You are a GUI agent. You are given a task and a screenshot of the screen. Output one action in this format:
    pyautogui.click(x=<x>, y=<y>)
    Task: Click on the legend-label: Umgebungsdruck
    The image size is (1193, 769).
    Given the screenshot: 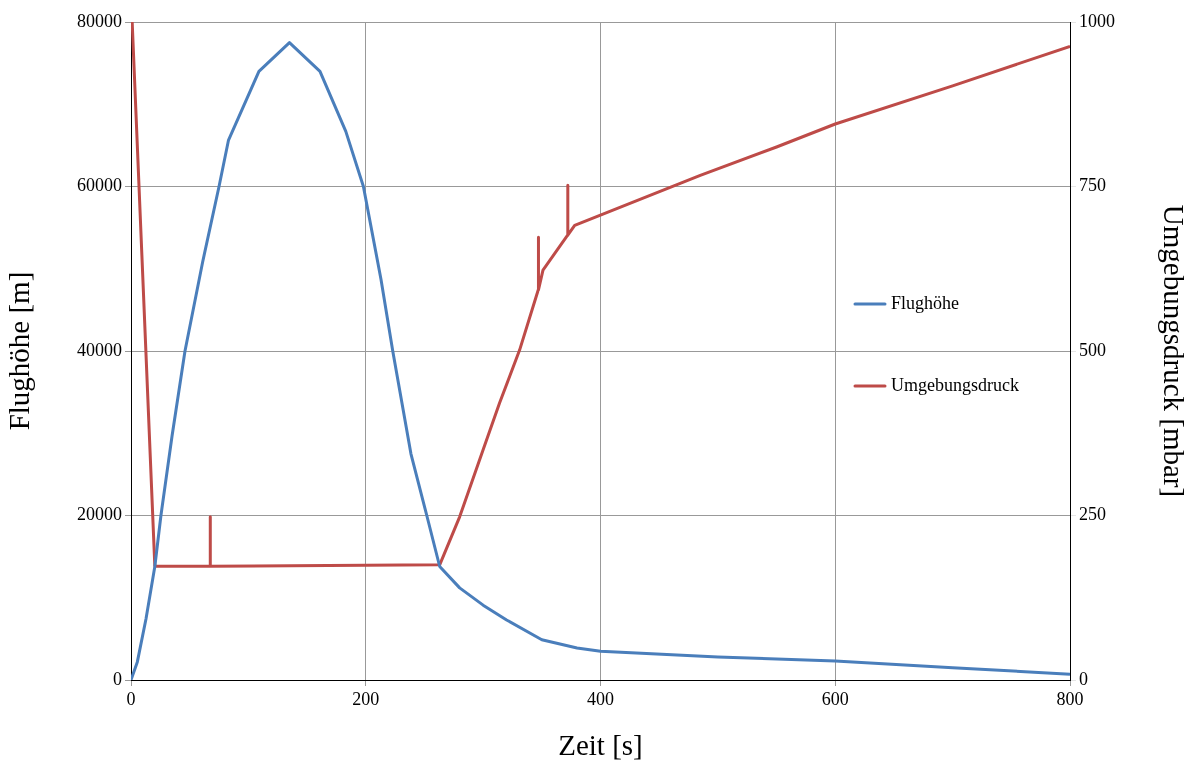 What is the action you would take?
    pyautogui.click(x=955, y=384)
    